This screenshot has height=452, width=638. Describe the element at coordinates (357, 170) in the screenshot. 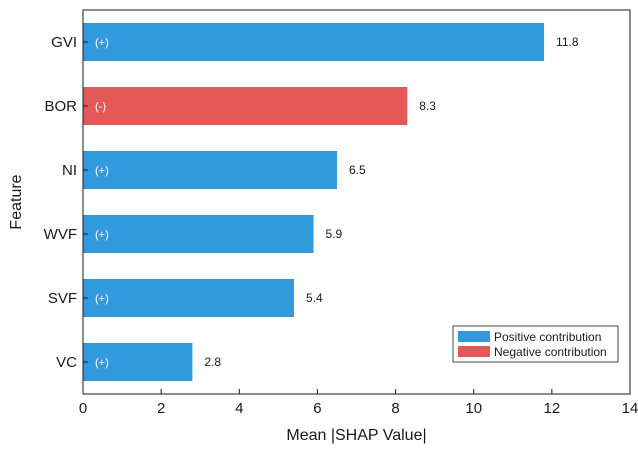

I see `value-label-ni: 6.5` at that location.